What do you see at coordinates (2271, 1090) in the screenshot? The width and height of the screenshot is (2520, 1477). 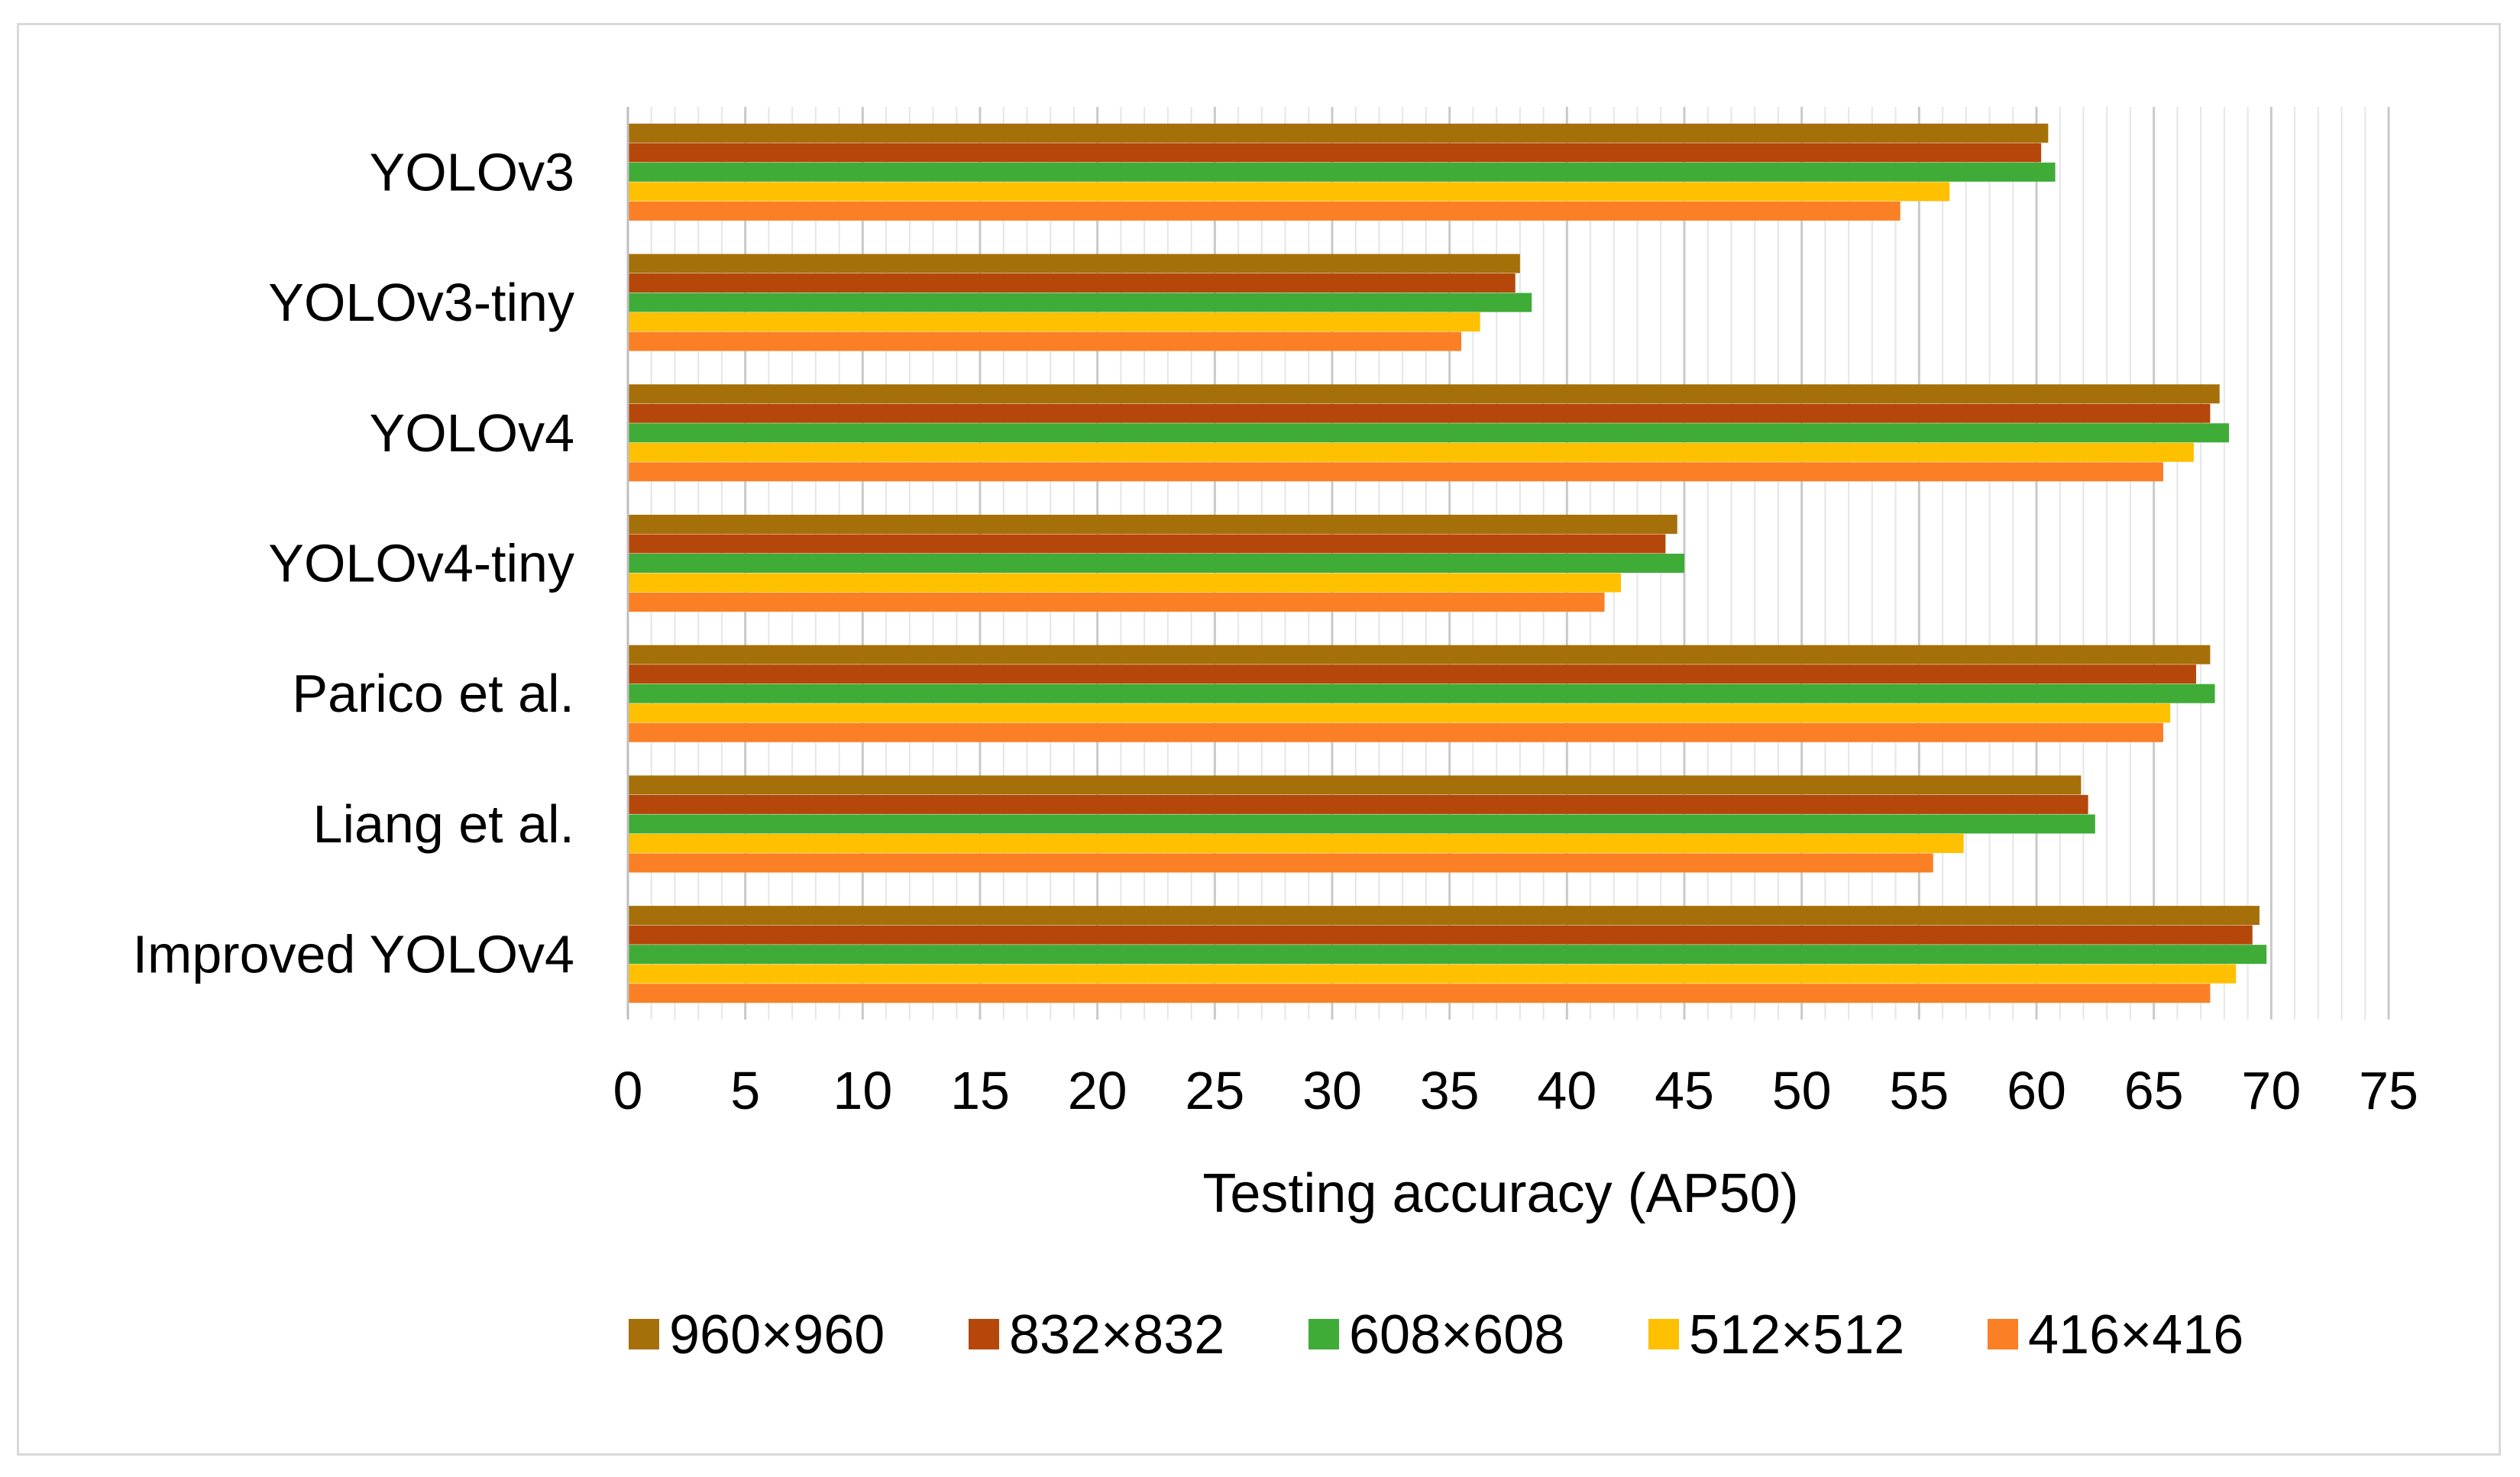 I see `x-tick-label: 70` at bounding box center [2271, 1090].